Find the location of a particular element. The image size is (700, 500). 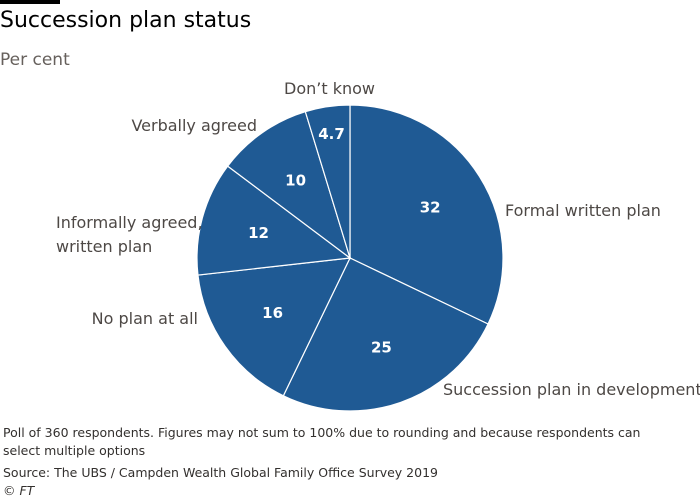

category-label-informally-agreed: Informally agreed, written plan is located at coordinates (129, 234).